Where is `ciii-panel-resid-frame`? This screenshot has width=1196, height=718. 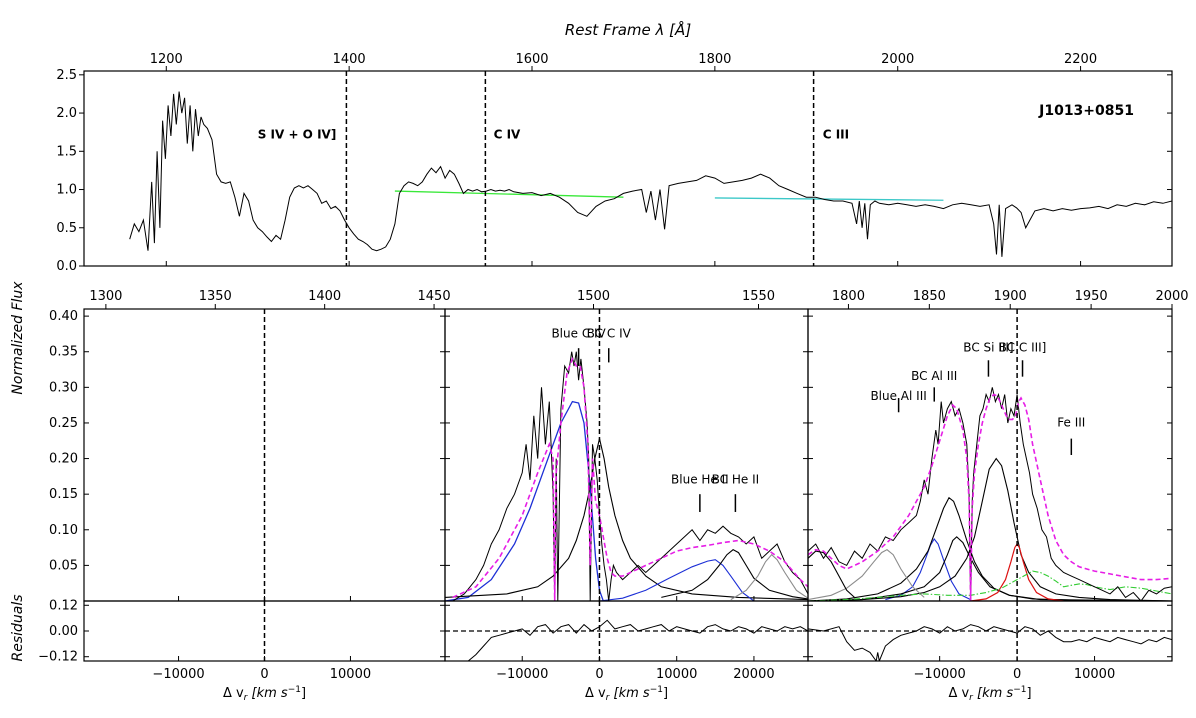 ciii-panel-resid-frame is located at coordinates (990, 631).